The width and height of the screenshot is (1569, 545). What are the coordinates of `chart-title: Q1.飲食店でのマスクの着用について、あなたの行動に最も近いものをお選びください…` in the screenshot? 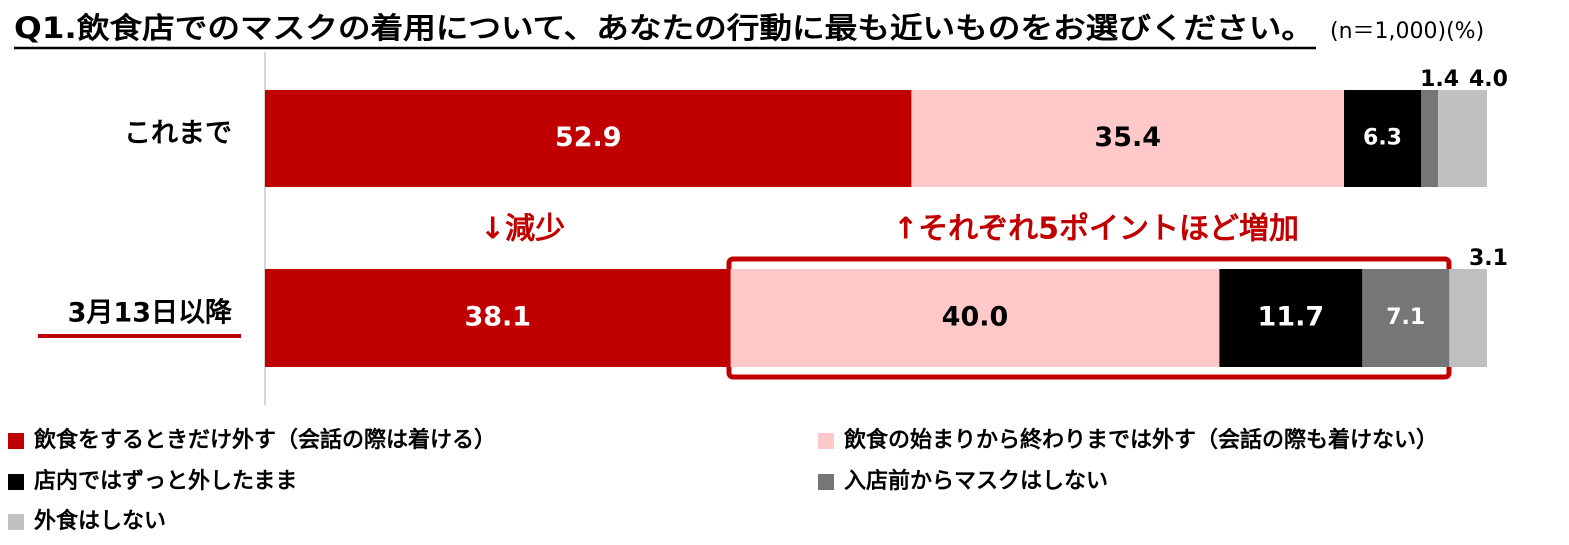 It's located at (664, 28).